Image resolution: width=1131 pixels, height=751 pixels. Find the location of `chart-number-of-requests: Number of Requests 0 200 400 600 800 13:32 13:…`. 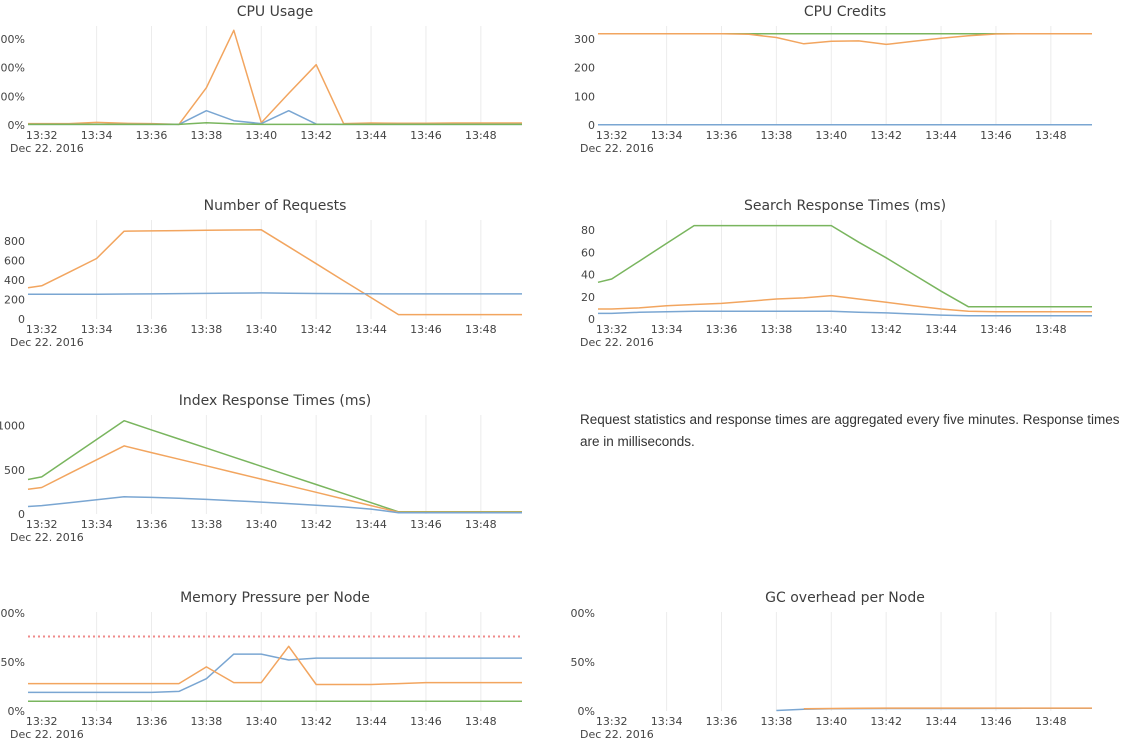

chart-number-of-requests: Number of Requests 0 200 400 600 800 13:32 13:… is located at coordinates (280, 276).